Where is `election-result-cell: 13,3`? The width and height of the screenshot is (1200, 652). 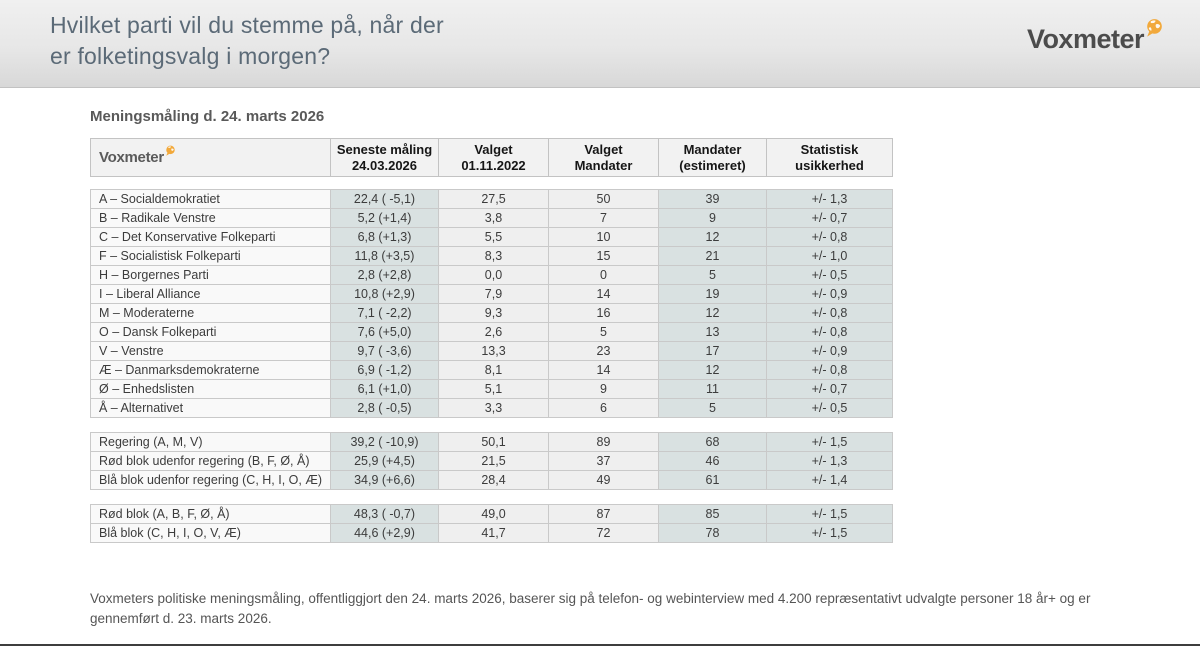 election-result-cell: 13,3 is located at coordinates (493, 351).